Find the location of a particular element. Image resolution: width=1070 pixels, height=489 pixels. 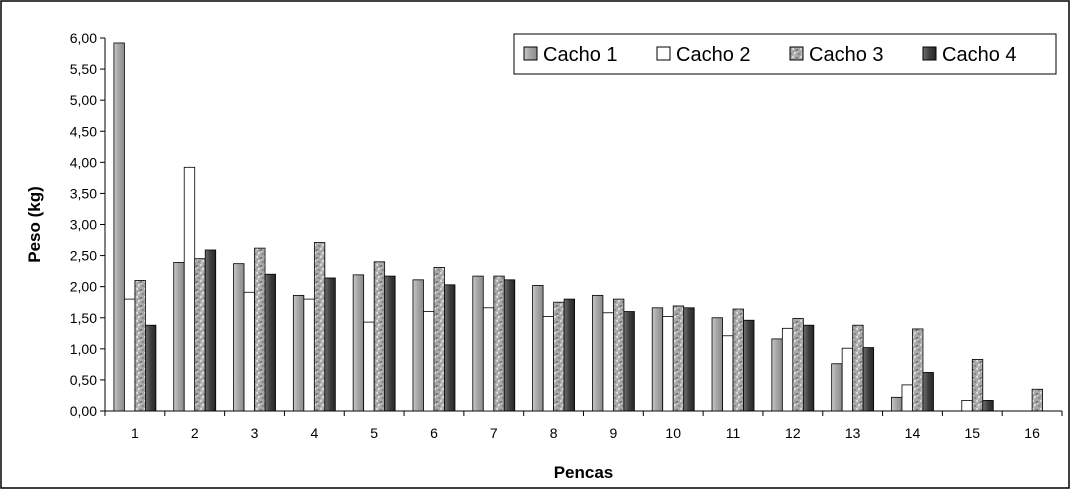

x-tick-label: 3 is located at coordinates (255, 433).